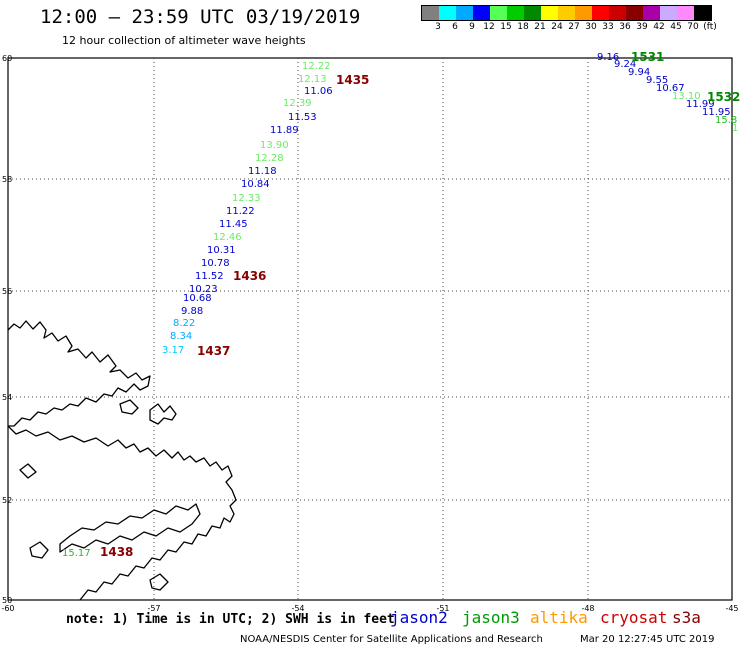  I want to click on lon-label: -45, so click(731, 608).